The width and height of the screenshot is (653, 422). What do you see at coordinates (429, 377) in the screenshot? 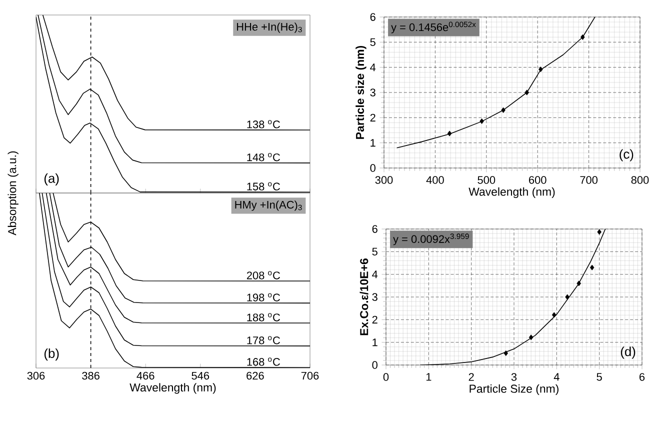
I see `x-tick-label: 1` at bounding box center [429, 377].